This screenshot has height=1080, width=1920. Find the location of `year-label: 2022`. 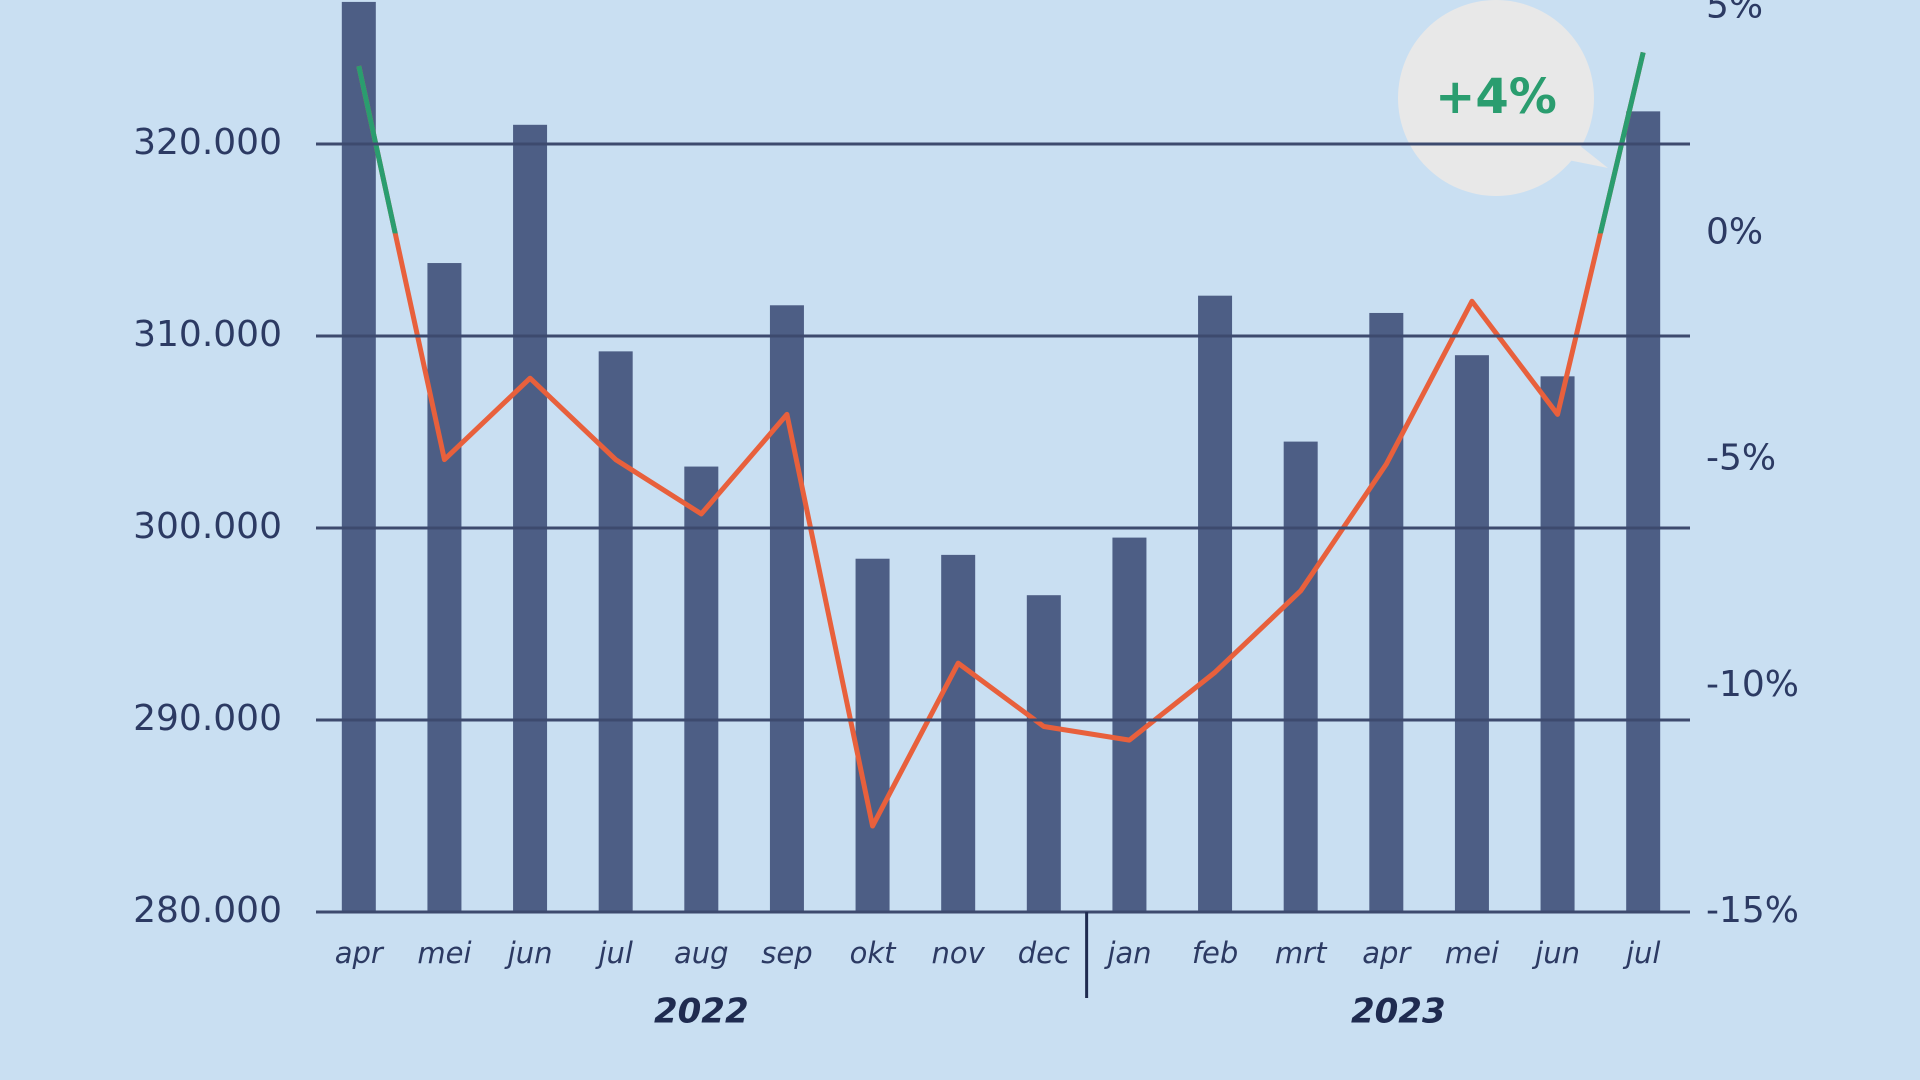

year-label: 2022 is located at coordinates (701, 1012).